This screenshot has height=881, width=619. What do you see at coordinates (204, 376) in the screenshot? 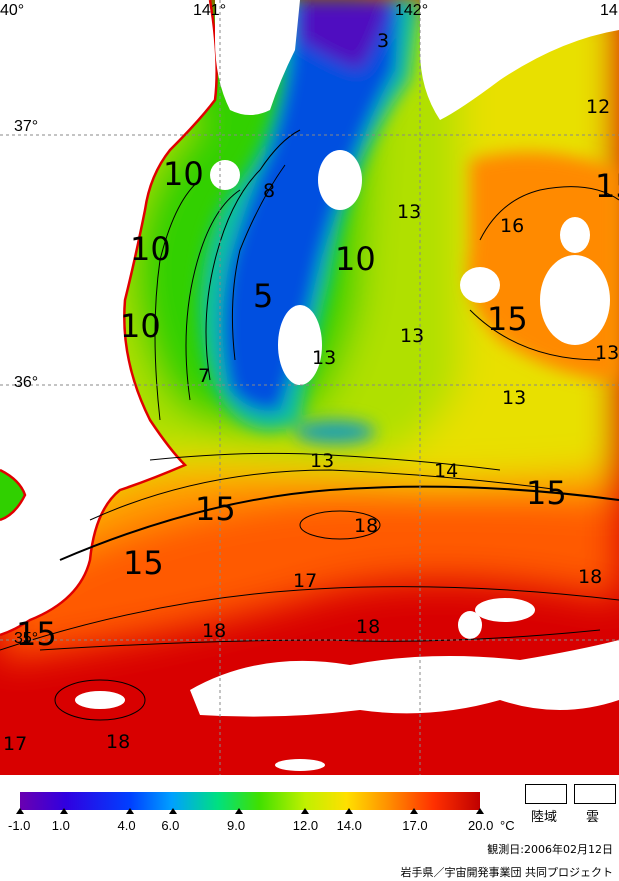
I see `contour-label: 7` at bounding box center [204, 376].